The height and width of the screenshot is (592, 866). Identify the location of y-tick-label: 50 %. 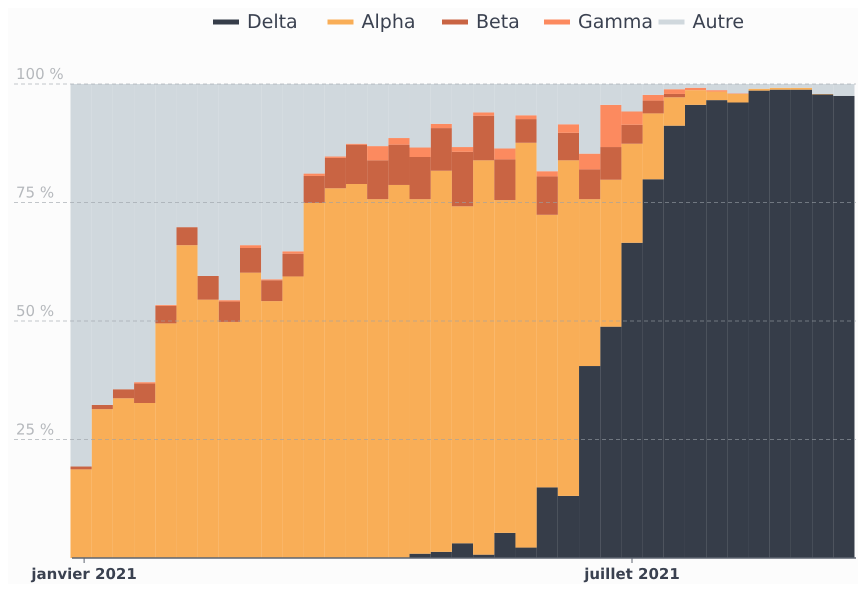
(35, 311).